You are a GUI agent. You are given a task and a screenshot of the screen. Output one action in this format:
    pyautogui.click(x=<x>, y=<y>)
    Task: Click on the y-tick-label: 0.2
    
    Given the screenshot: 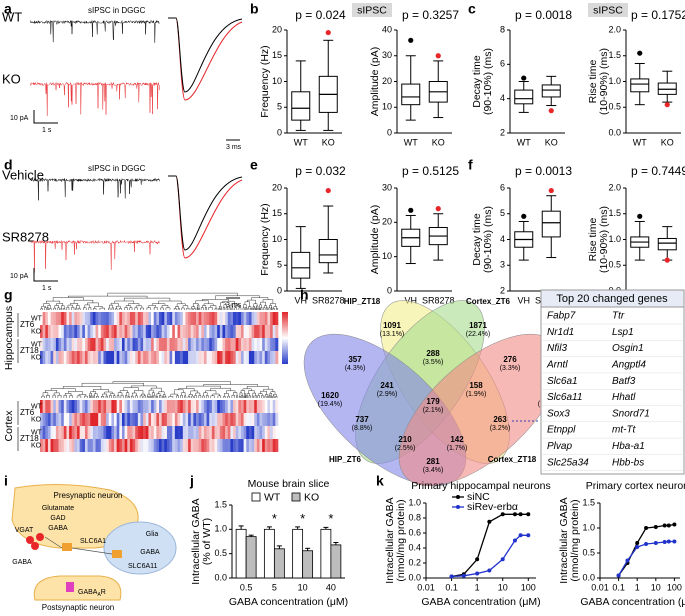 What is the action you would take?
    pyautogui.click(x=414, y=562)
    